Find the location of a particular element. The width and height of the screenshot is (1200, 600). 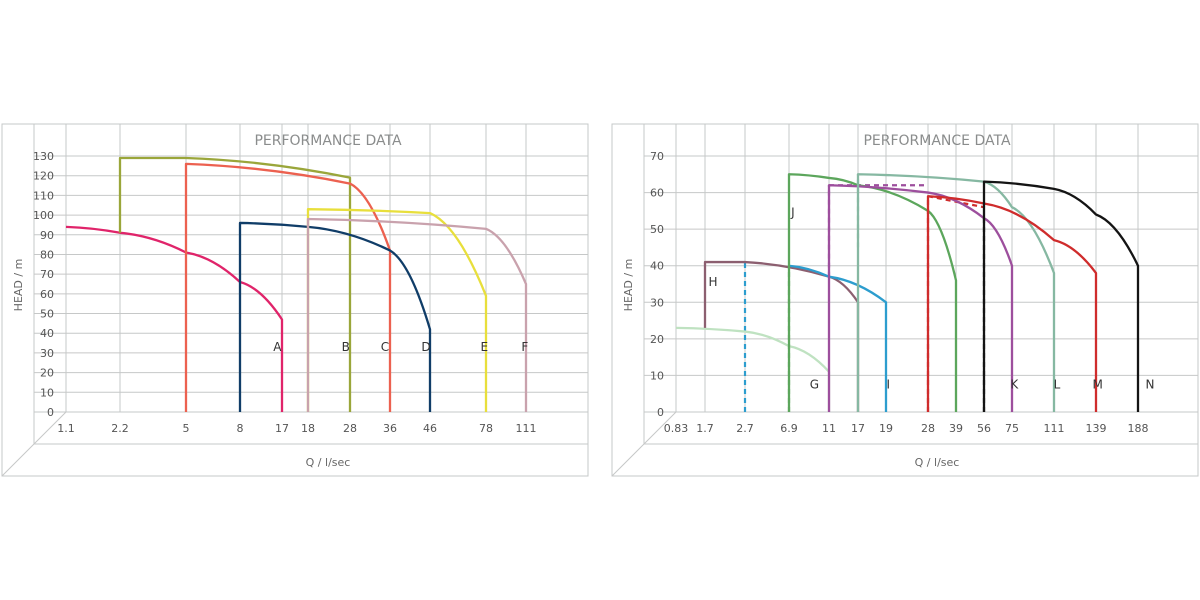

series-label-A: A is located at coordinates (277, 347).